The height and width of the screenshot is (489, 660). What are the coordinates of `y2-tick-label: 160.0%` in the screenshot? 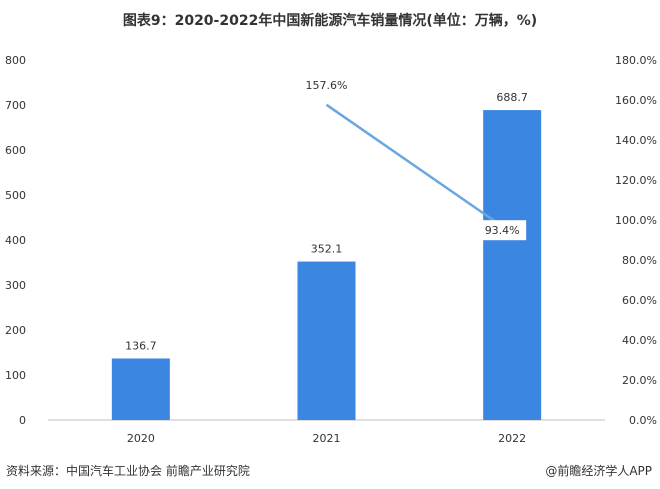 It's located at (636, 100).